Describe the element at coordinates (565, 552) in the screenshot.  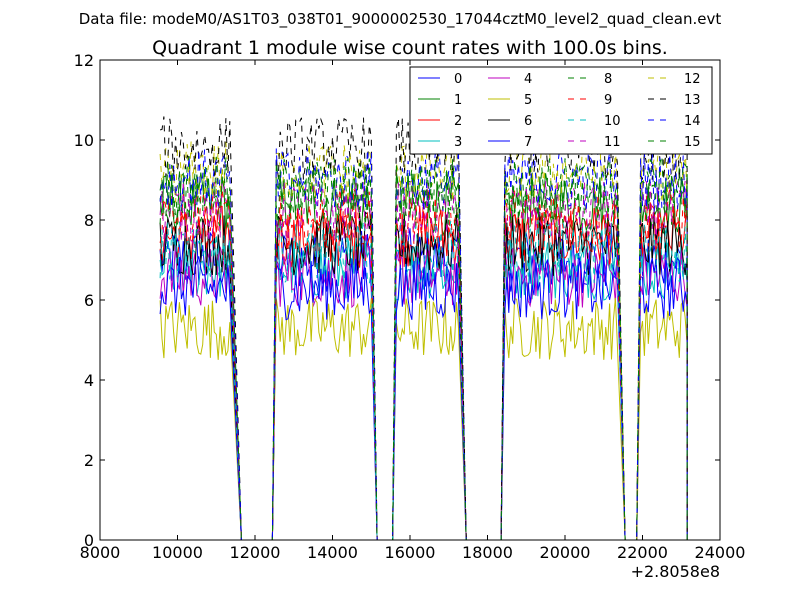
I see `x-tick-label: 20000` at that location.